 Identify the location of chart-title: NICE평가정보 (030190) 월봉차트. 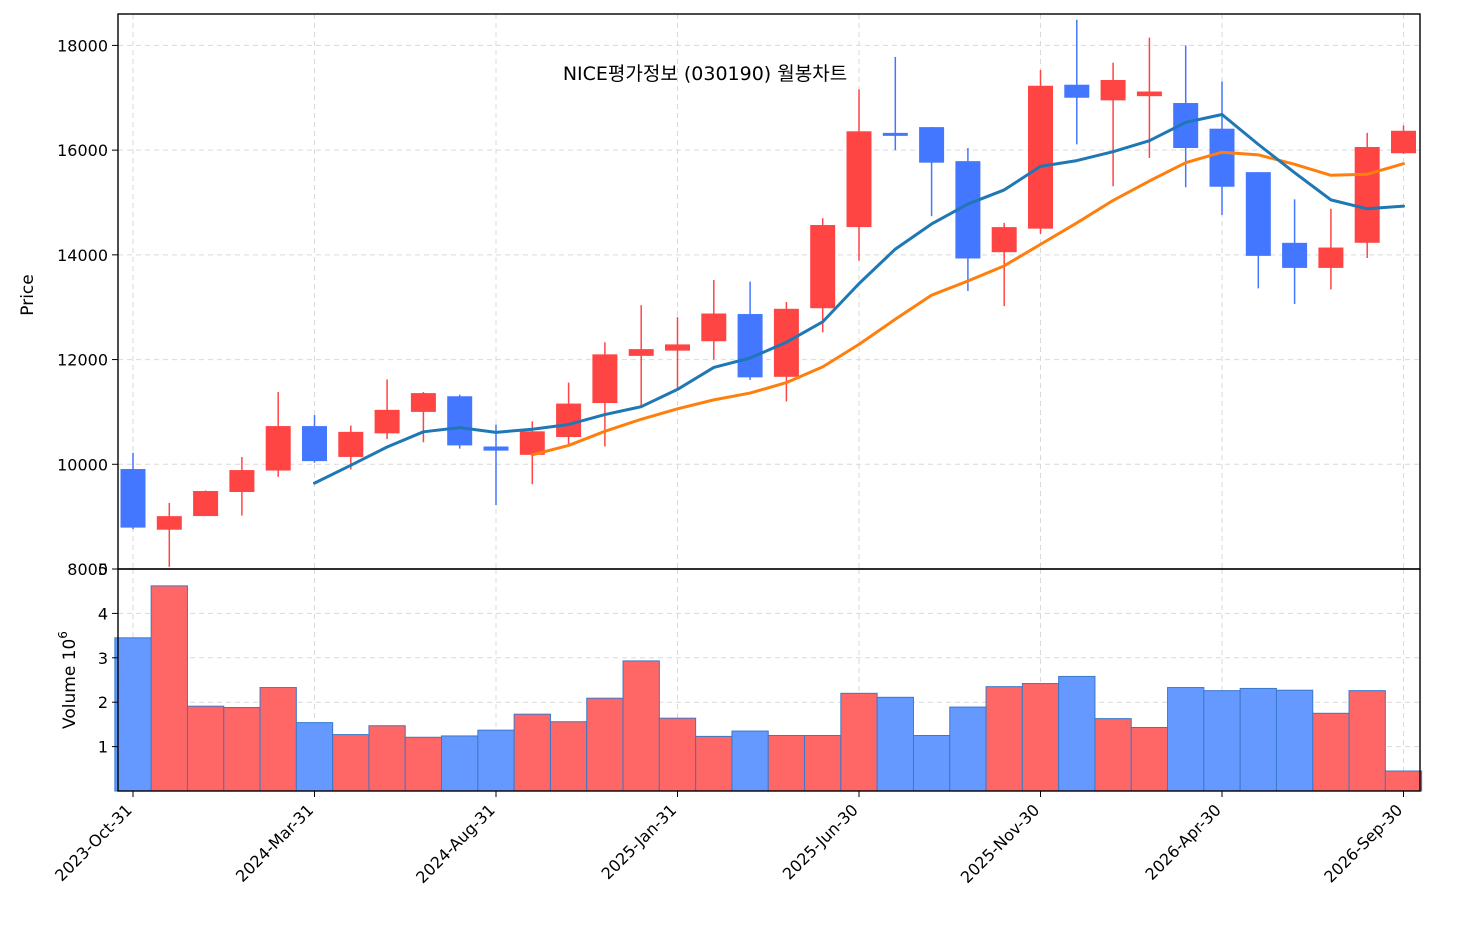
(705, 74).